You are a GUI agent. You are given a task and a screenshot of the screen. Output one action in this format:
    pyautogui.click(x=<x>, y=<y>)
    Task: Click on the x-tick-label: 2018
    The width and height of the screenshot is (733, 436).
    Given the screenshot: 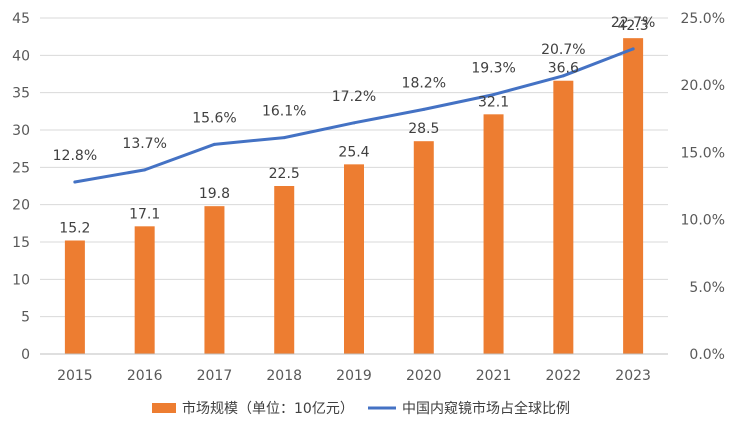 What is the action you would take?
    pyautogui.click(x=284, y=376)
    